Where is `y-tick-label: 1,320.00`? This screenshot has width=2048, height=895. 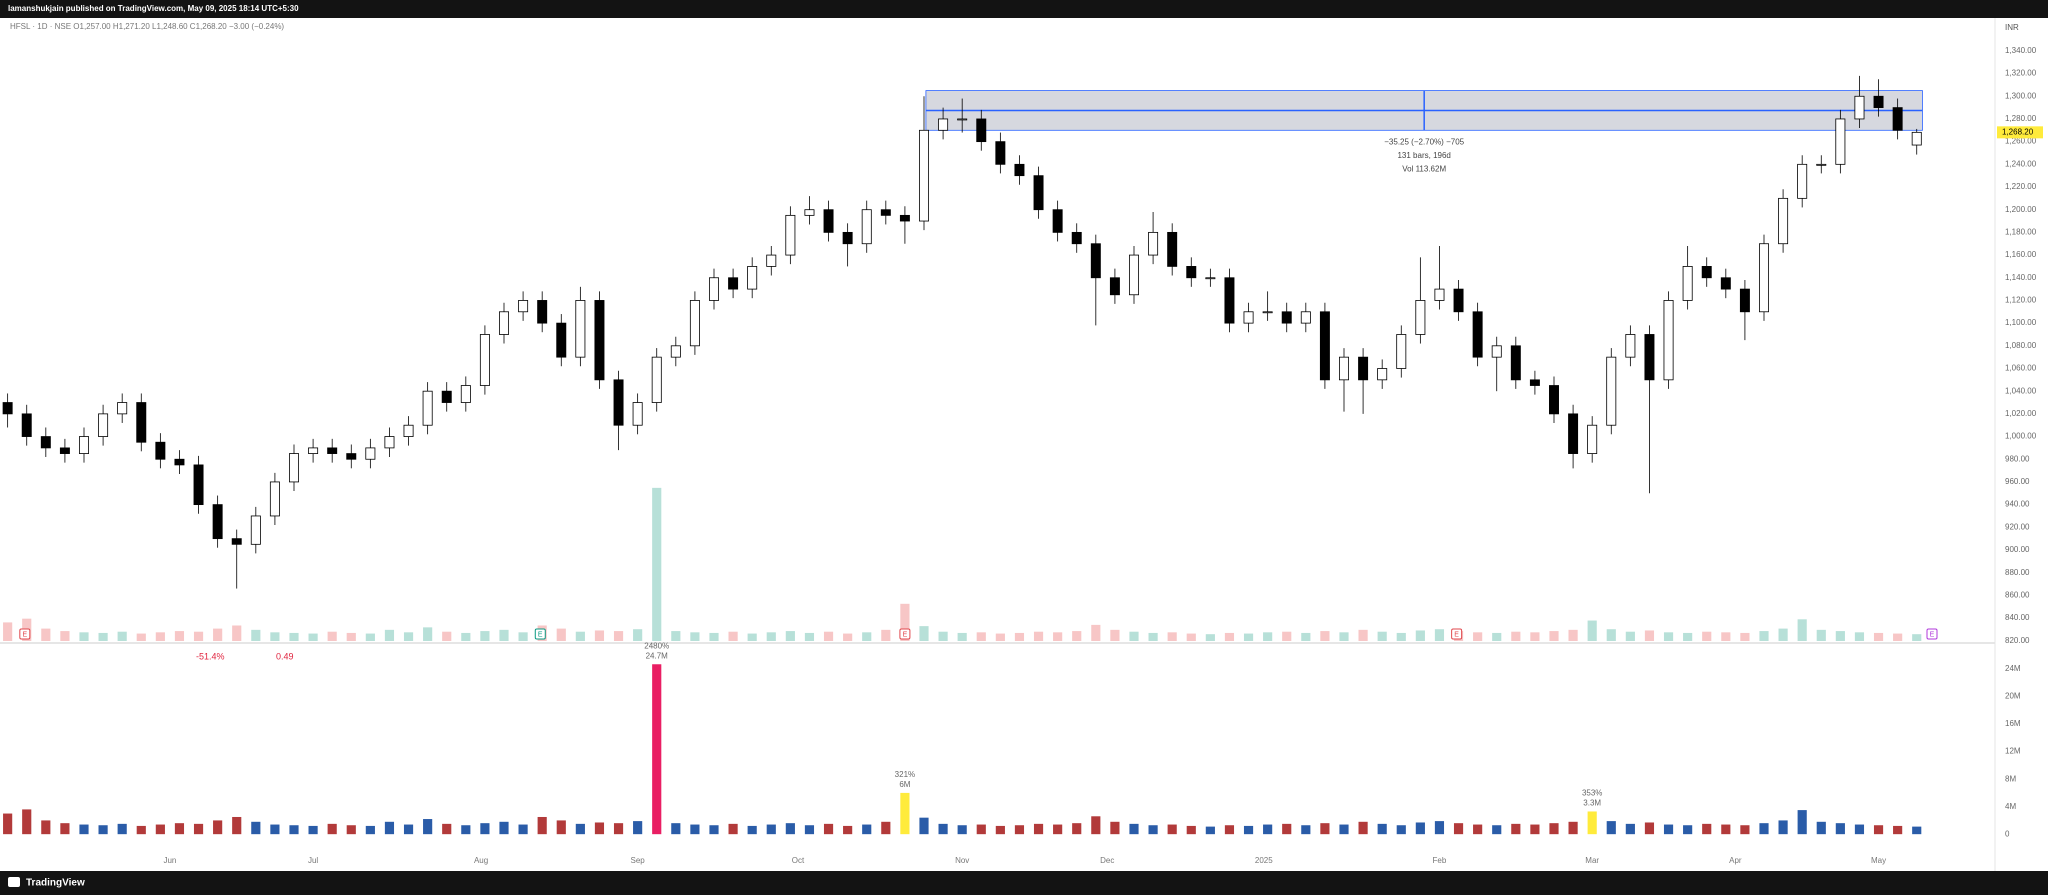 y-tick-label: 1,320.00 is located at coordinates (2021, 73).